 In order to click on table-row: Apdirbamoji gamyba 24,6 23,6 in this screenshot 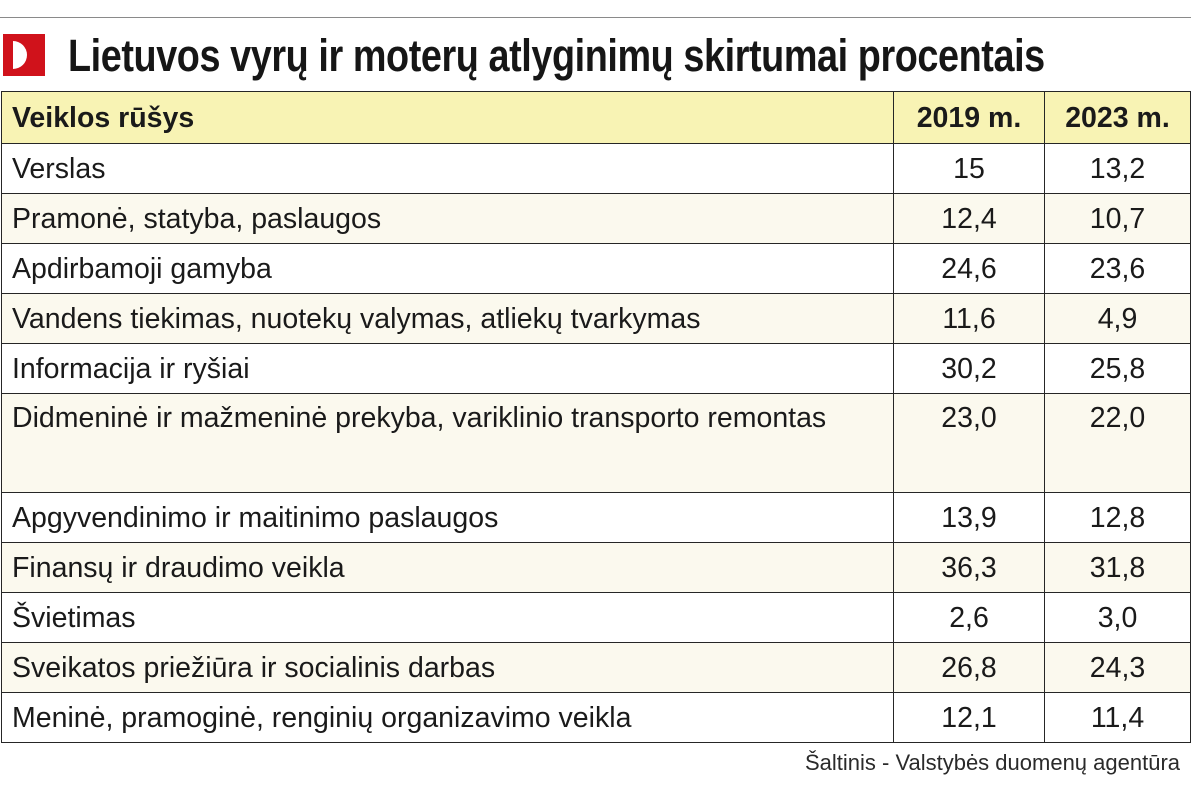, I will do `click(596, 268)`.